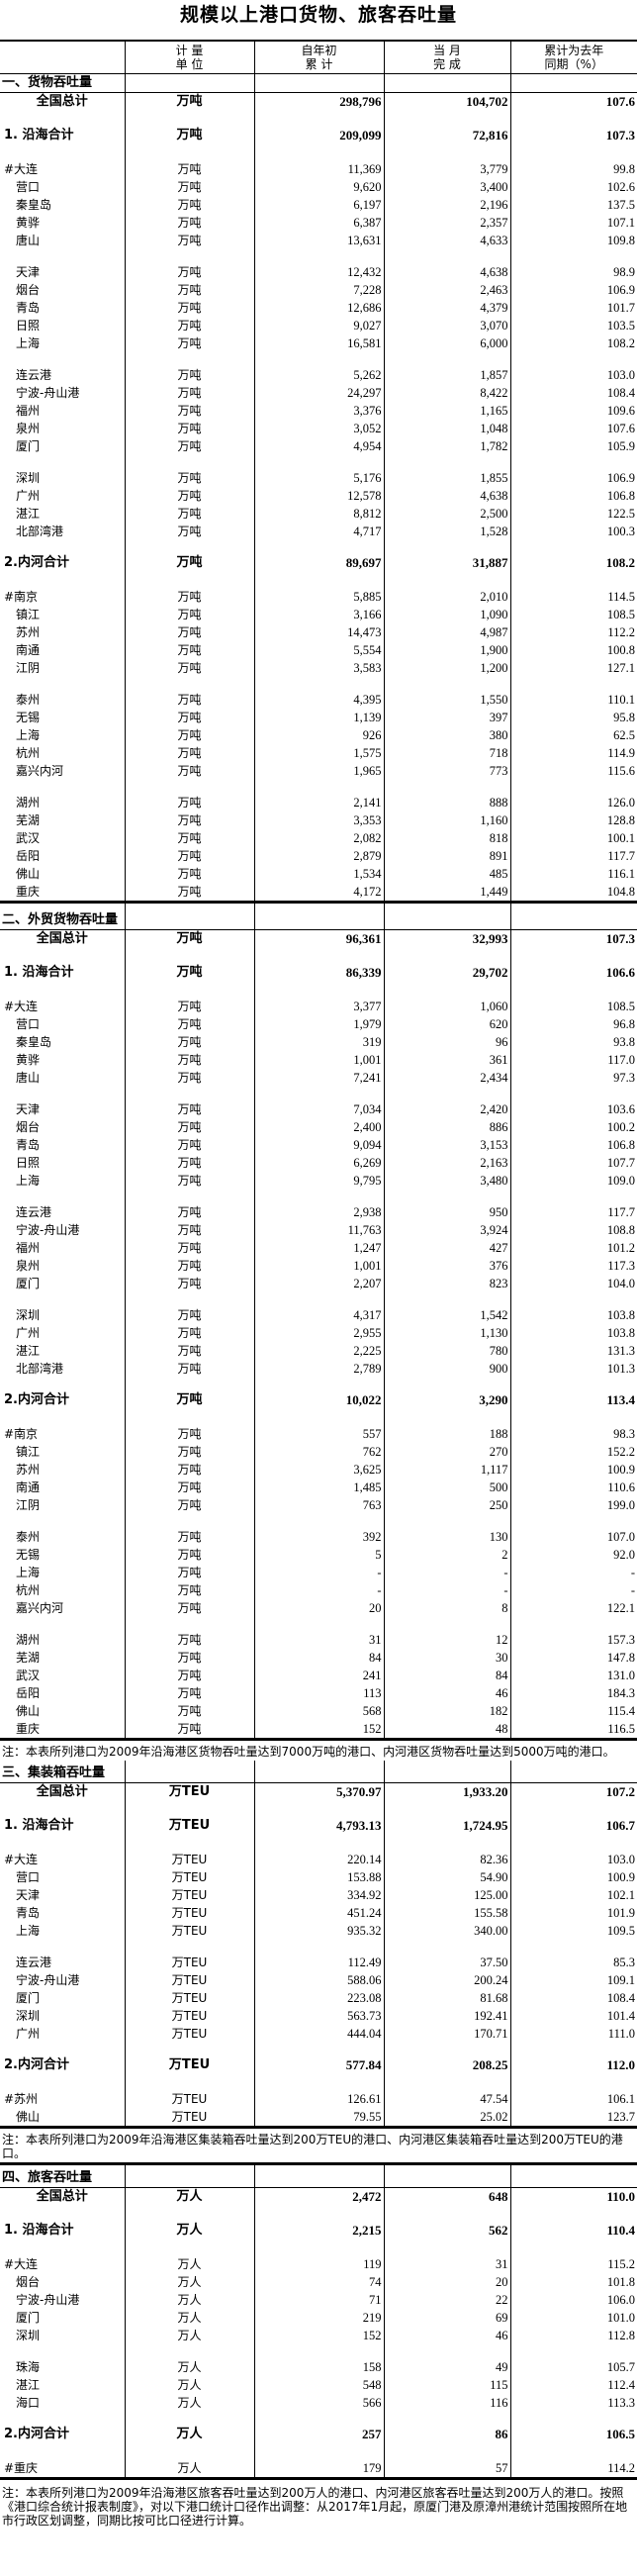  Describe the element at coordinates (28, 632) in the screenshot. I see `row-label: 苏州` at that location.